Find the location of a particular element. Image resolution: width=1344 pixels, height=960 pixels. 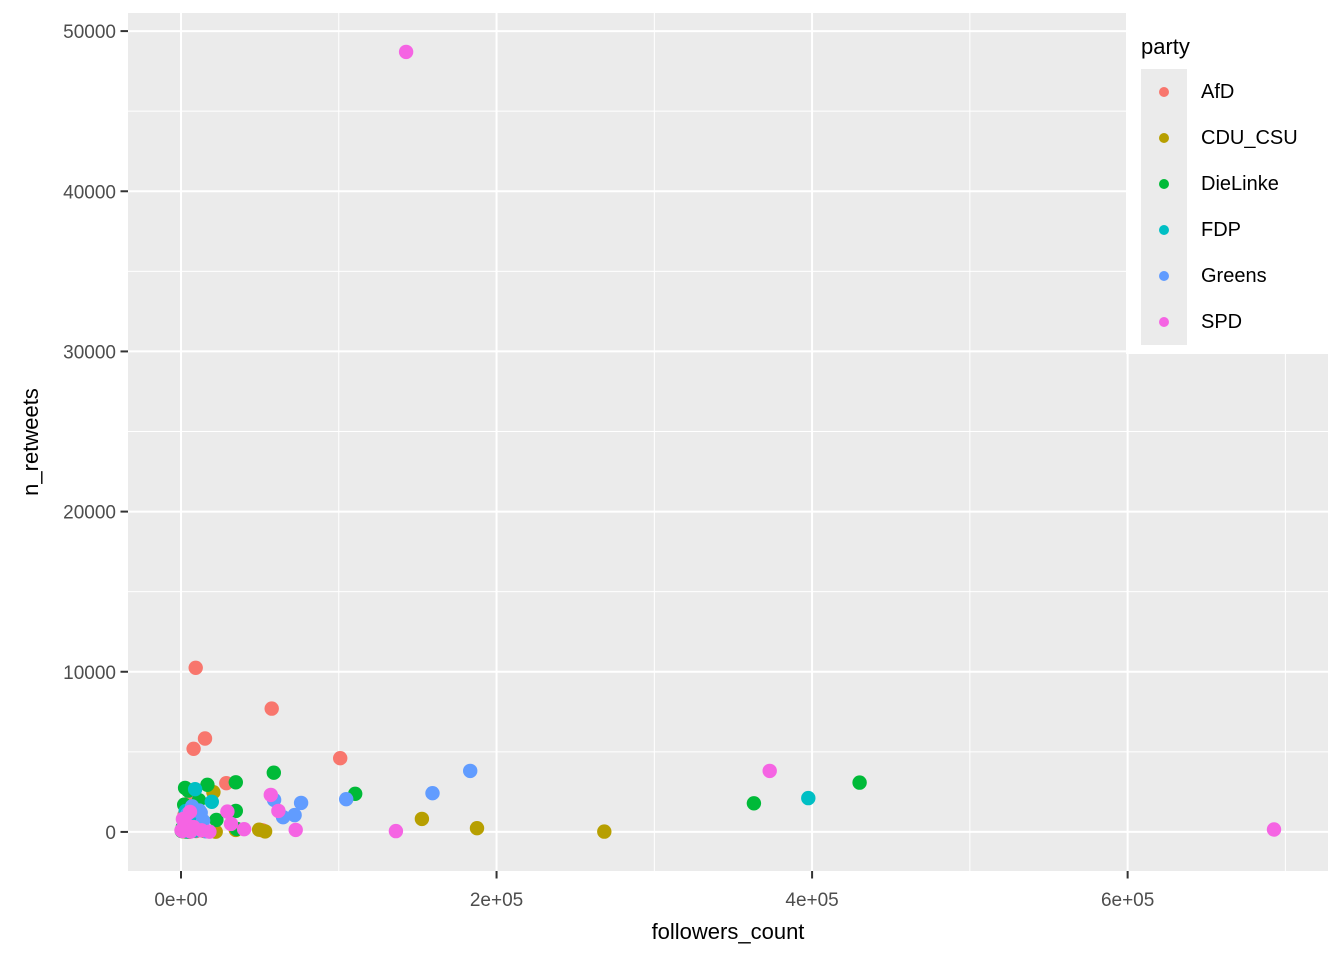

y-tick-label: 30000 is located at coordinates (89, 352).